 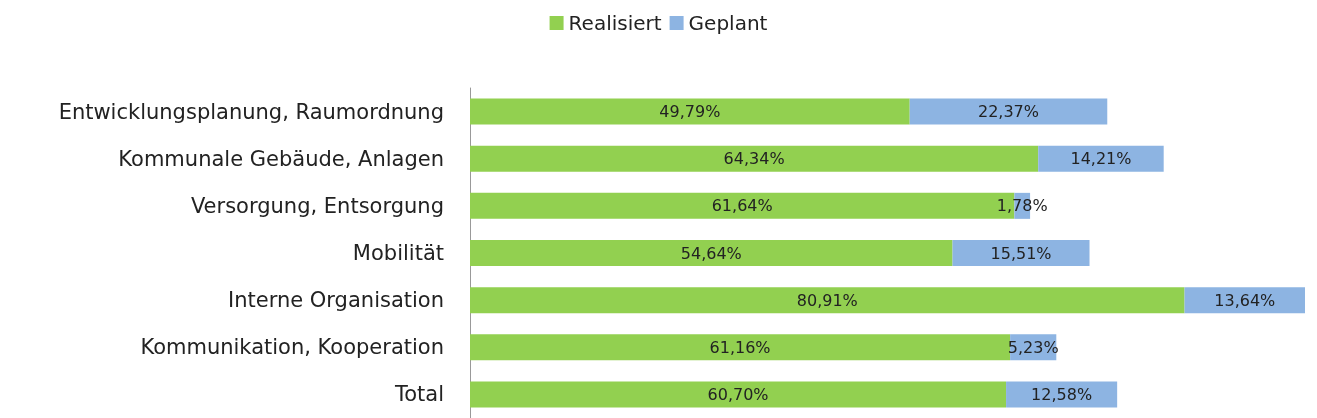 What do you see at coordinates (1245, 300) in the screenshot?
I see `data-label: 13,64%` at bounding box center [1245, 300].